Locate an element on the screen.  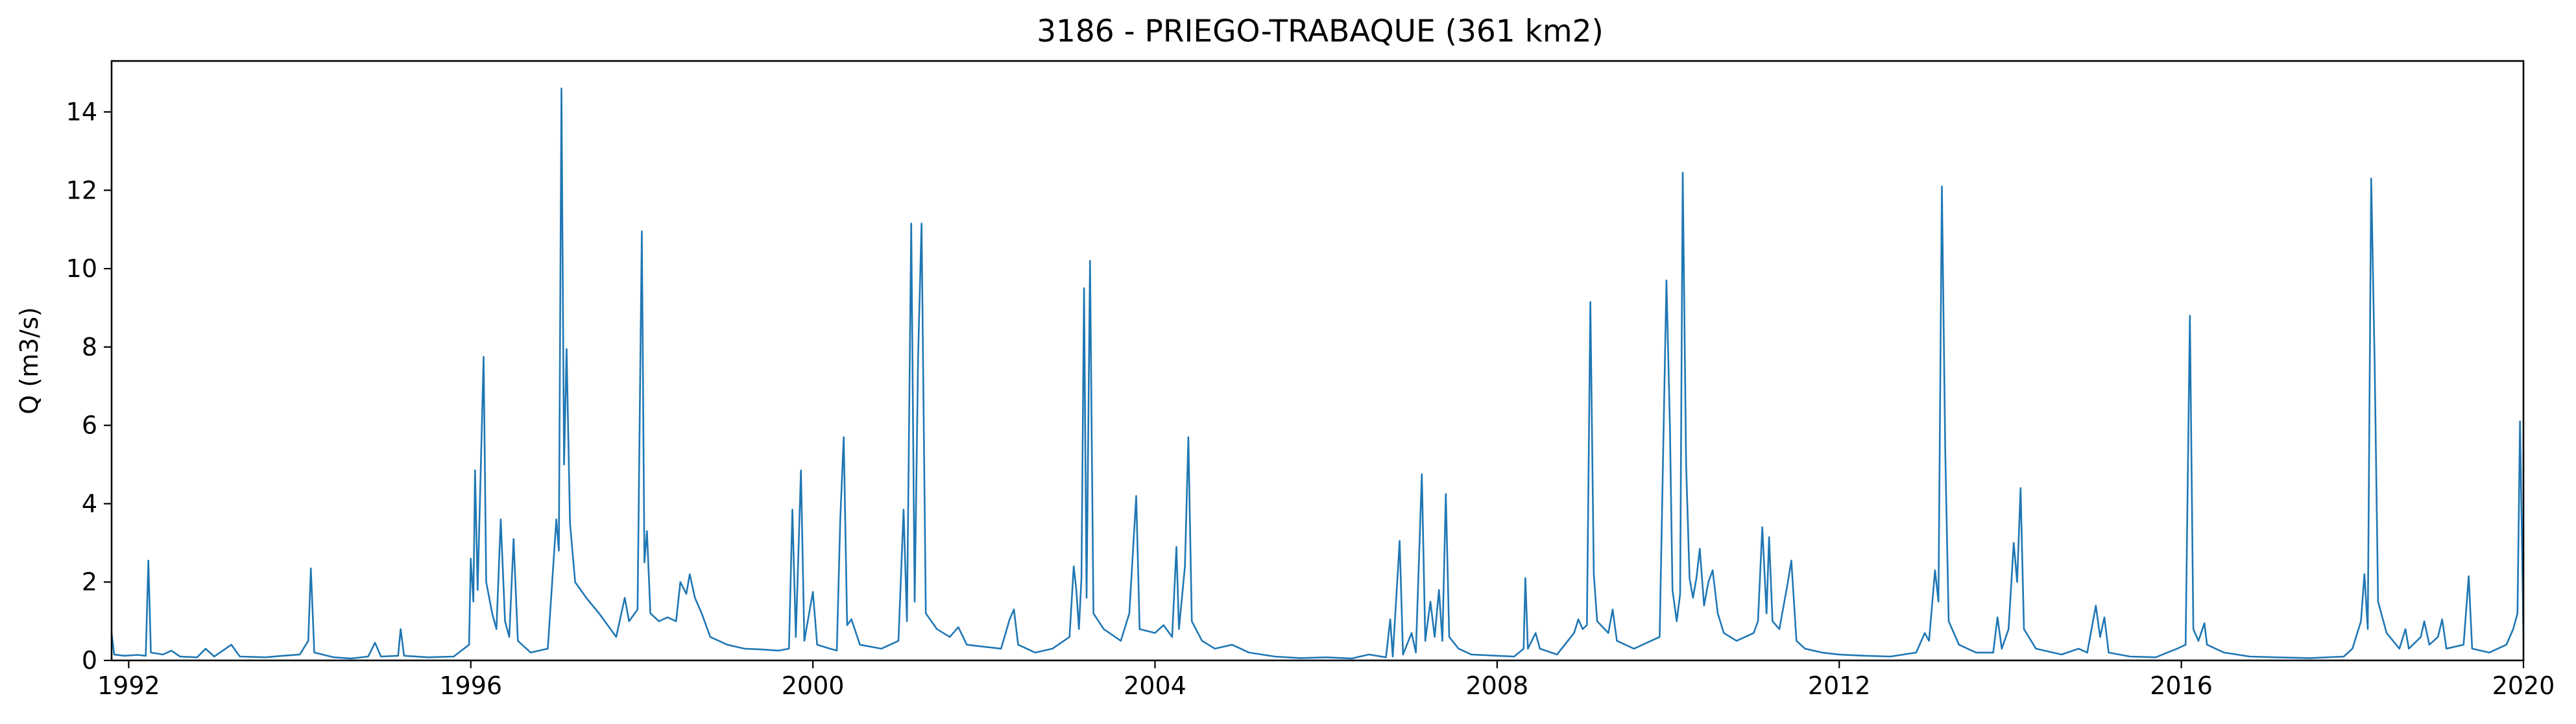
y-tick-label: 8 is located at coordinates (89, 347).